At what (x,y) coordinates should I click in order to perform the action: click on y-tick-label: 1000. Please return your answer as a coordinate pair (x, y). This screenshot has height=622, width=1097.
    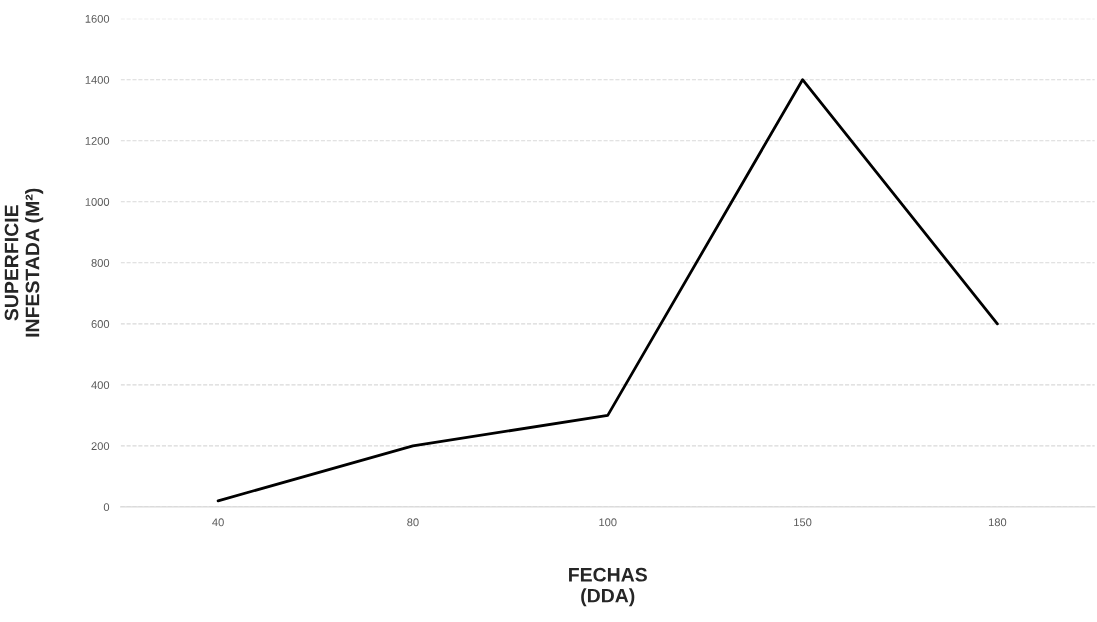
    Looking at the image, I should click on (97, 202).